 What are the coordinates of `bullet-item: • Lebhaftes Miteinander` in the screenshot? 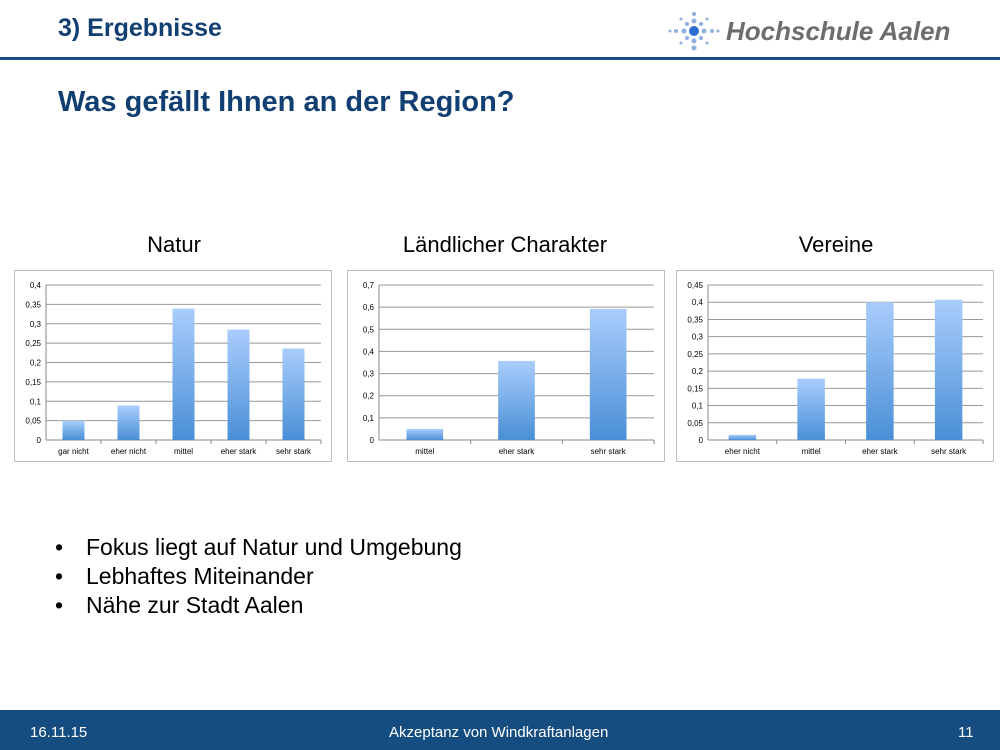 It's located at (258, 577).